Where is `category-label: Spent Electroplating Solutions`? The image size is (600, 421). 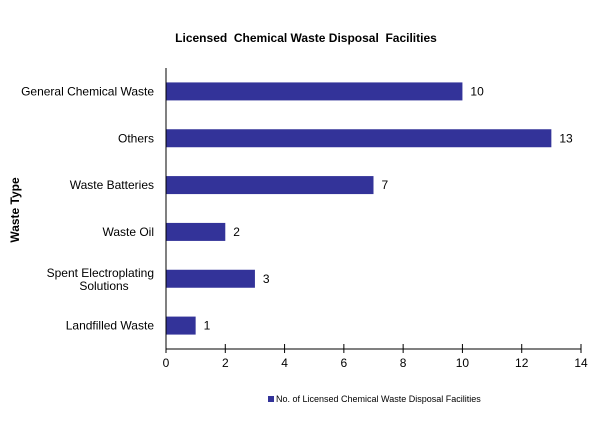 category-label: Spent Electroplating Solutions is located at coordinates (100, 279).